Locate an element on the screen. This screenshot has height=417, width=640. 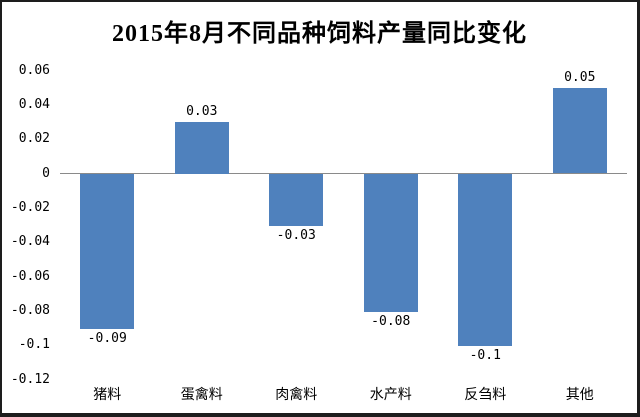
y-tick-label: -0.1 is located at coordinates (34, 345).